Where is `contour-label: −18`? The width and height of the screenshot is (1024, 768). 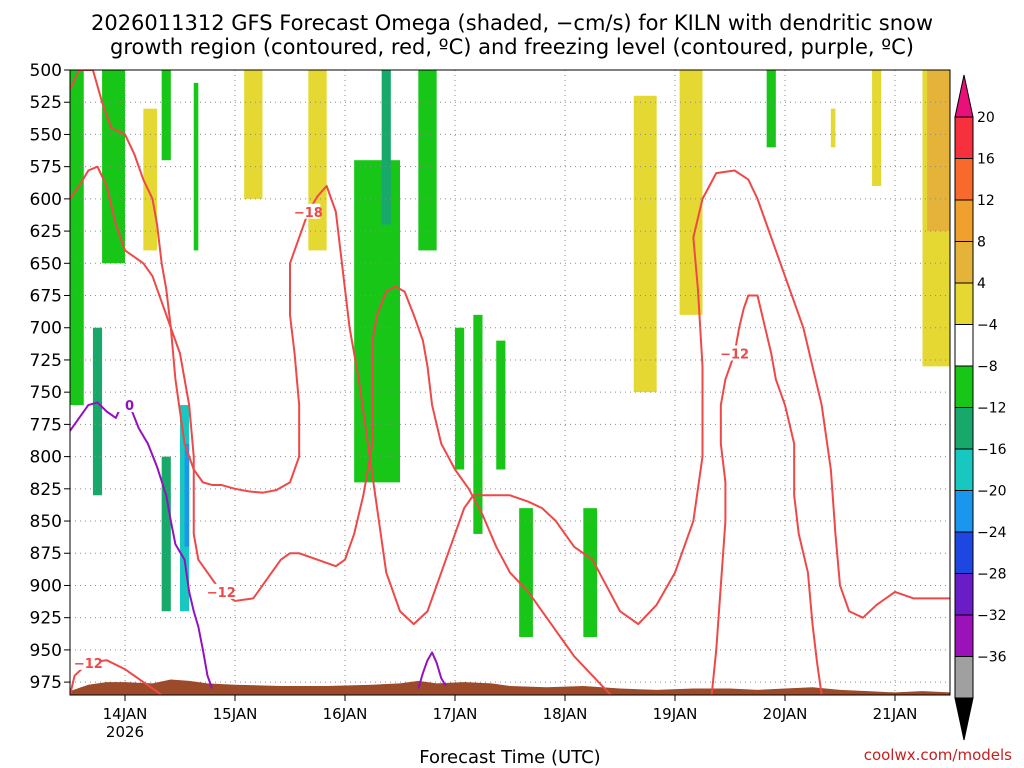
contour-label: −18 is located at coordinates (308, 213).